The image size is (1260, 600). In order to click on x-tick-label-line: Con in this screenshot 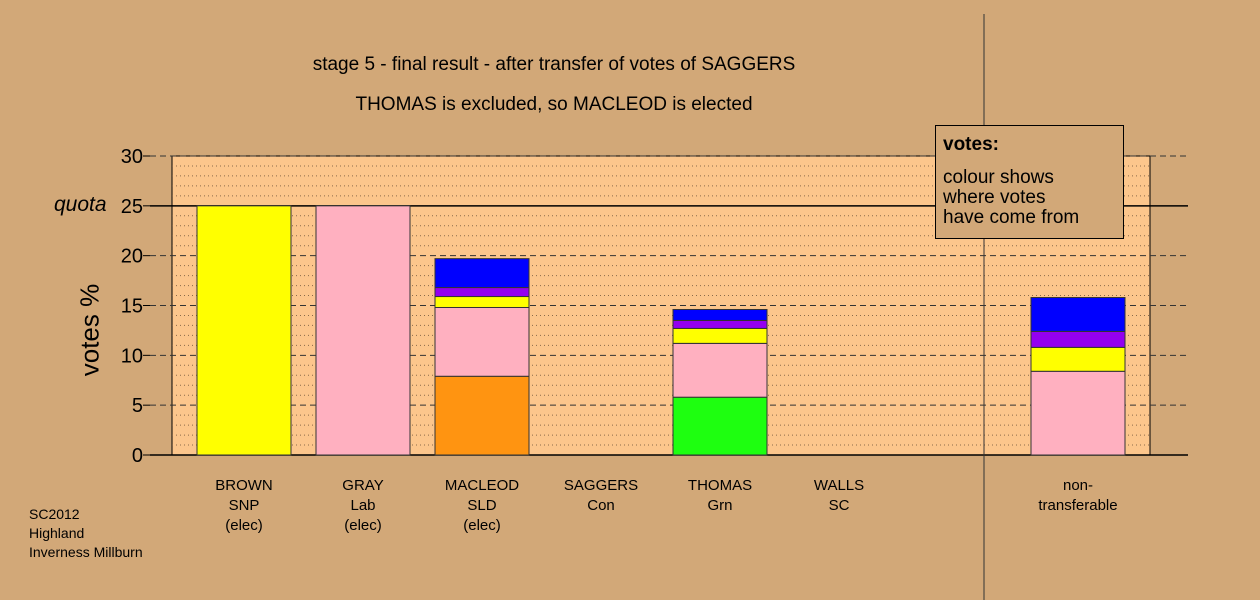, I will do `click(601, 505)`.